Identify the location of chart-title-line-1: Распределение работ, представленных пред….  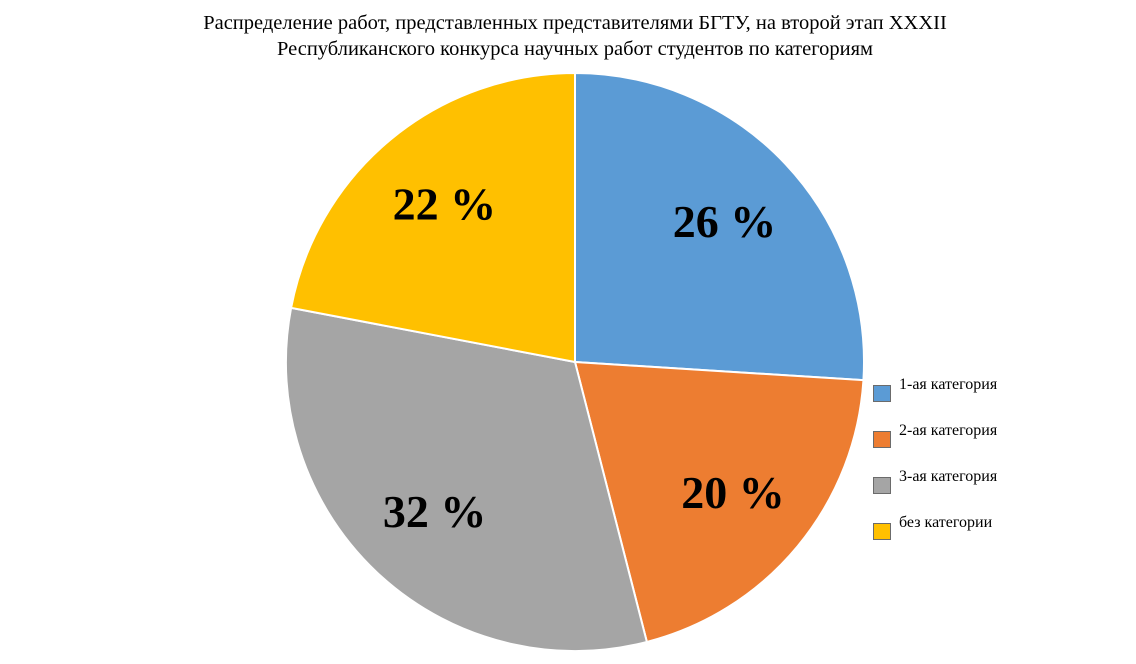
(575, 23).